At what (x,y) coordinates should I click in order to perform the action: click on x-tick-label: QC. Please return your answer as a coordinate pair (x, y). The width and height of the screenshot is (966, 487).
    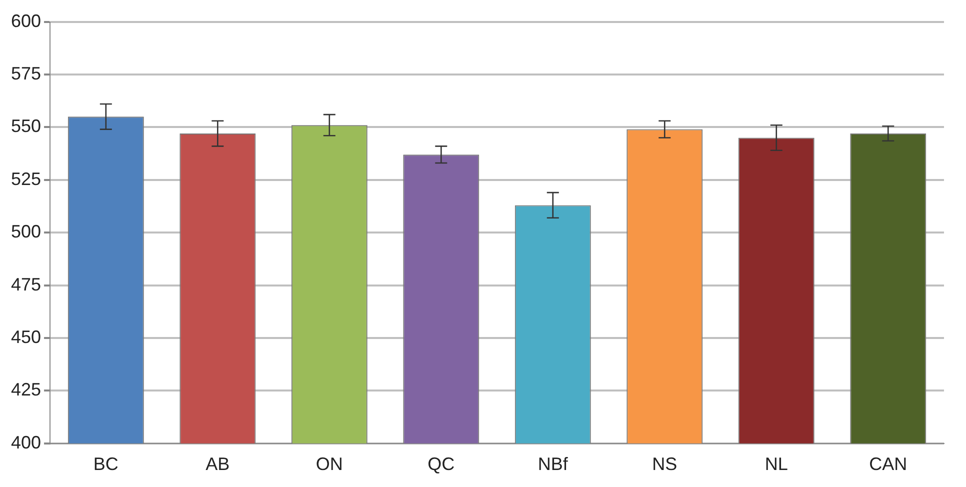
    Looking at the image, I should click on (441, 464).